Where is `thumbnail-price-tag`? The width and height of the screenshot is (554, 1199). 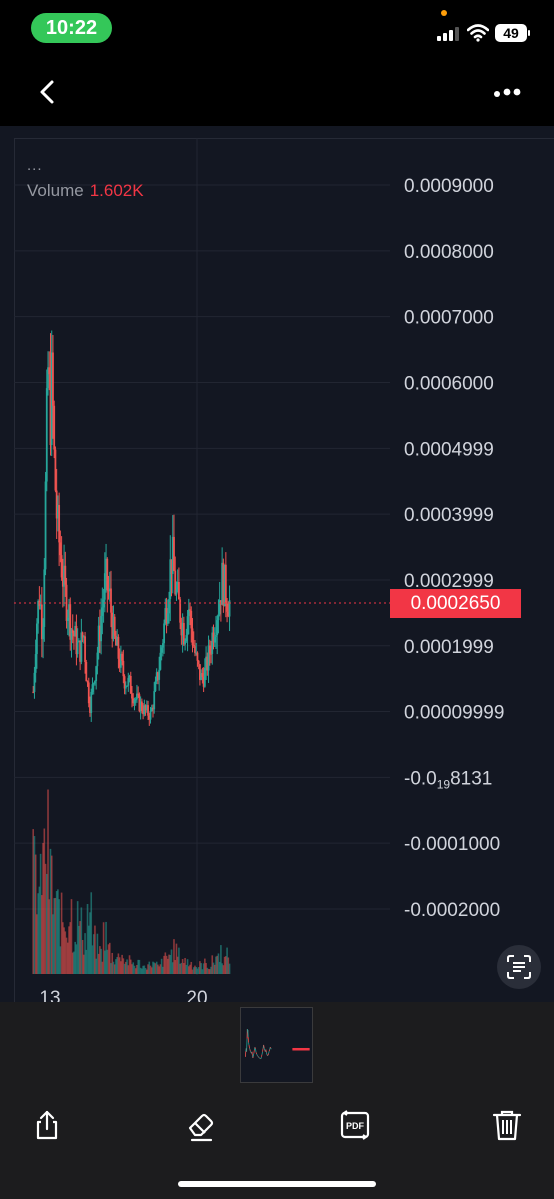
thumbnail-price-tag is located at coordinates (301, 1049).